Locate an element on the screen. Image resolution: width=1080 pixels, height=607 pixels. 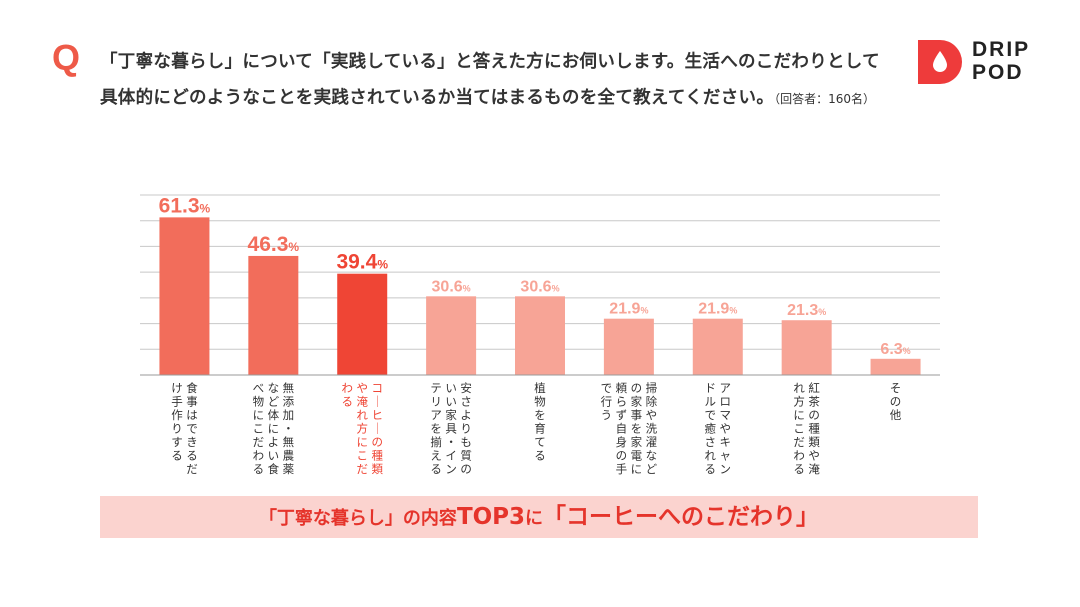
category-label: 食事はできるだけ手作りする is located at coordinates (184, 428).